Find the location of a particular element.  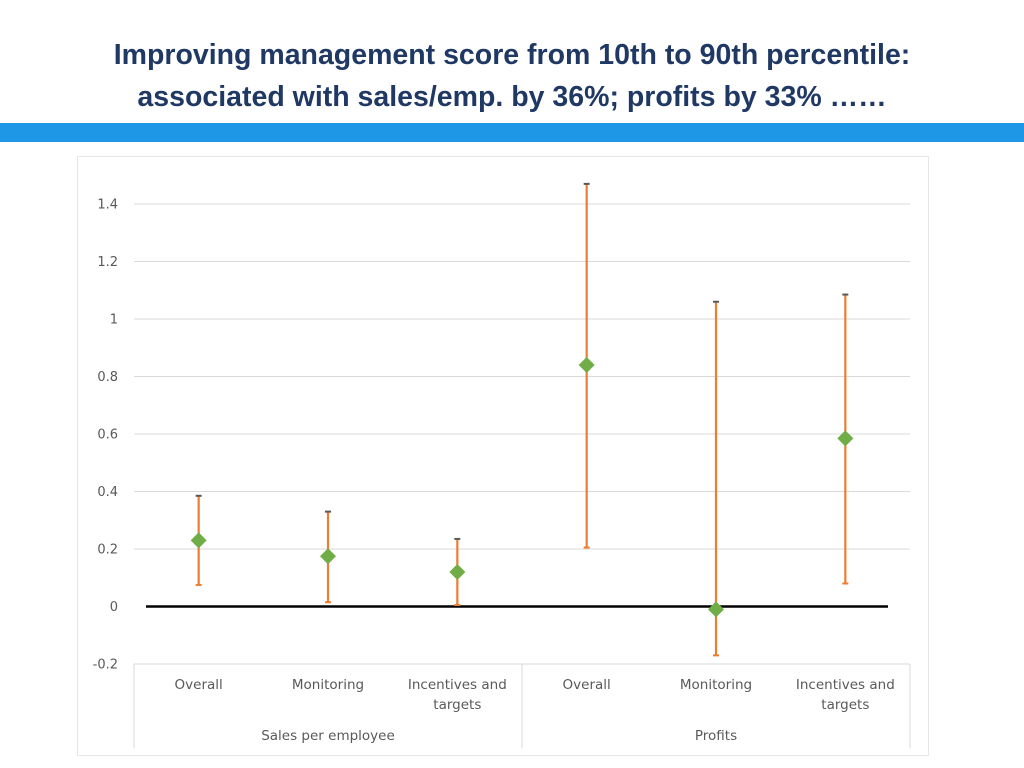

y-tick-label: 0.6 is located at coordinates (107, 435).